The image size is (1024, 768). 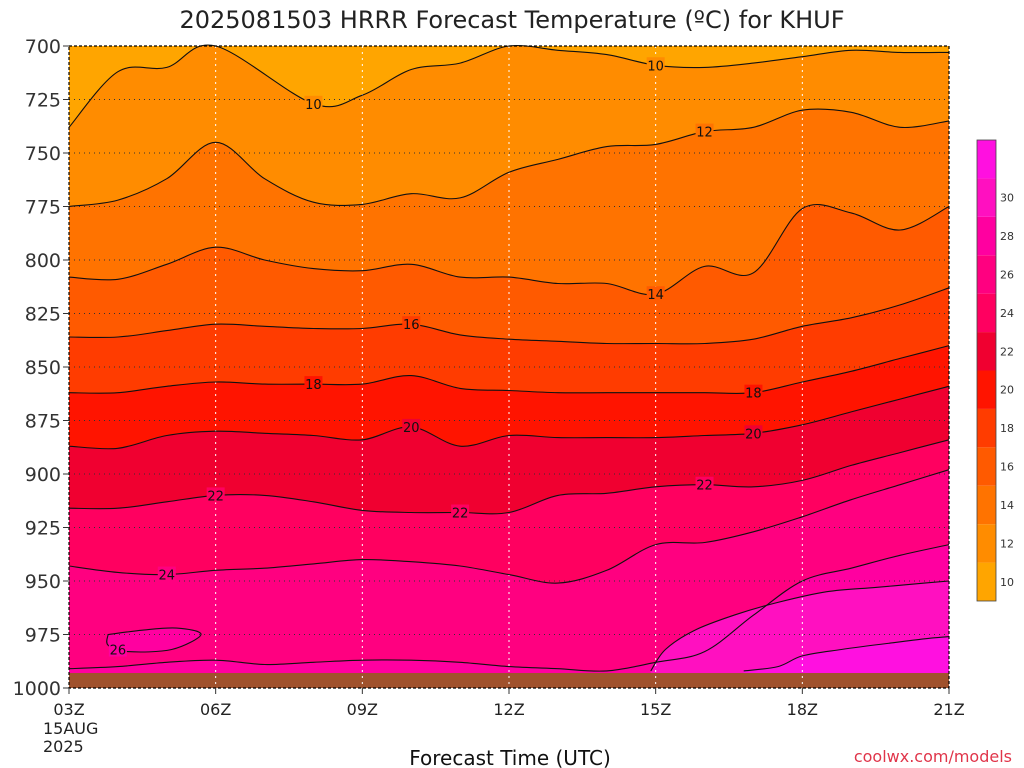 I want to click on y-tick-label: 925, so click(x=43, y=529).